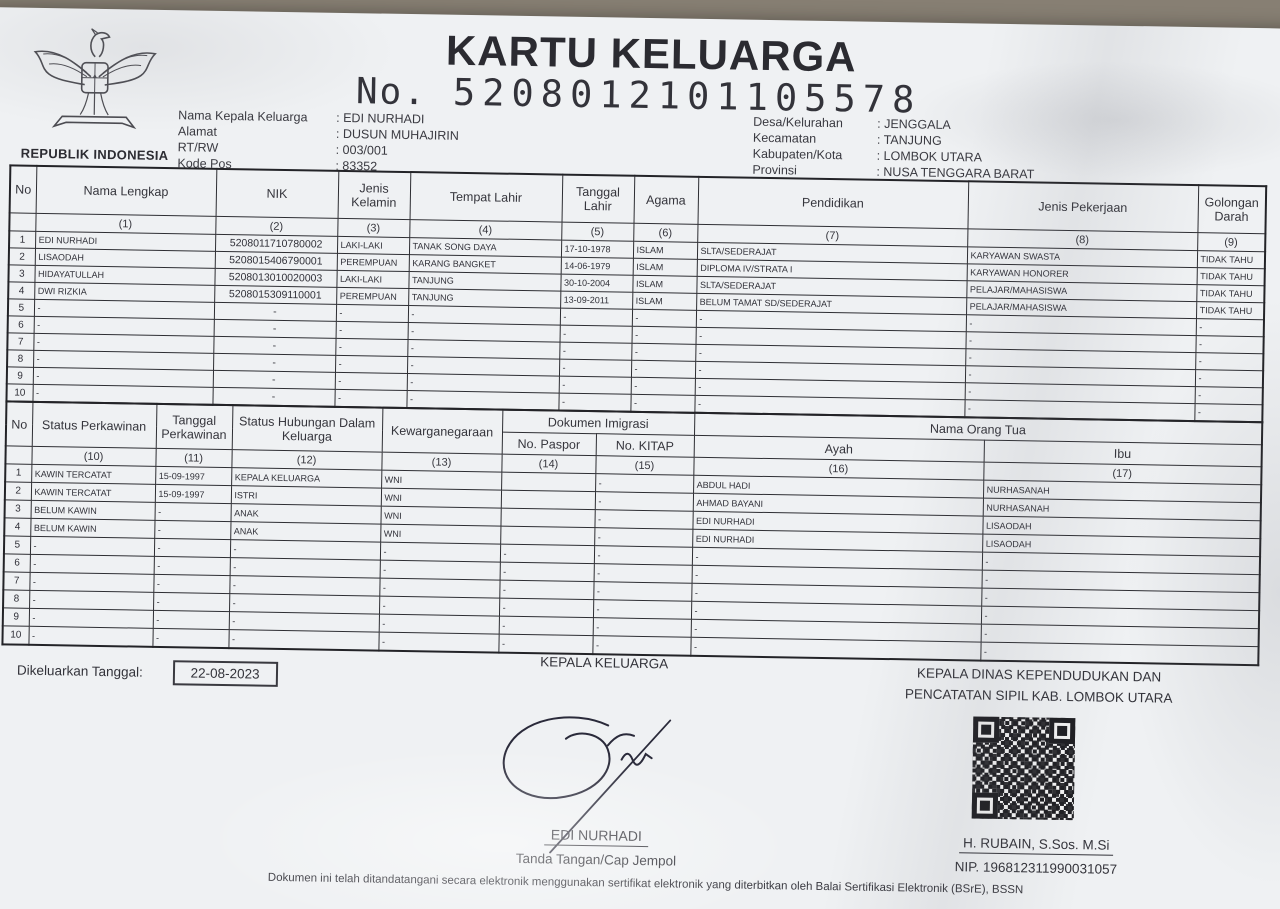 Image resolution: width=1280 pixels, height=909 pixels. I want to click on col-number: (15), so click(644, 465).